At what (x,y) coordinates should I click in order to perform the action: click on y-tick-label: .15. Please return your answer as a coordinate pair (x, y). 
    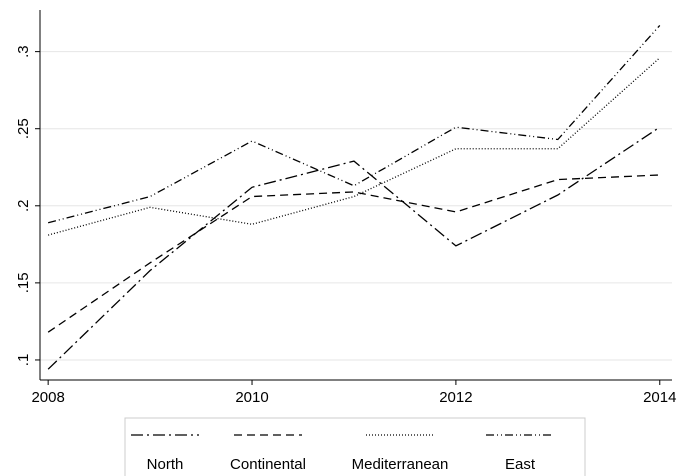
    Looking at the image, I should click on (23, 282).